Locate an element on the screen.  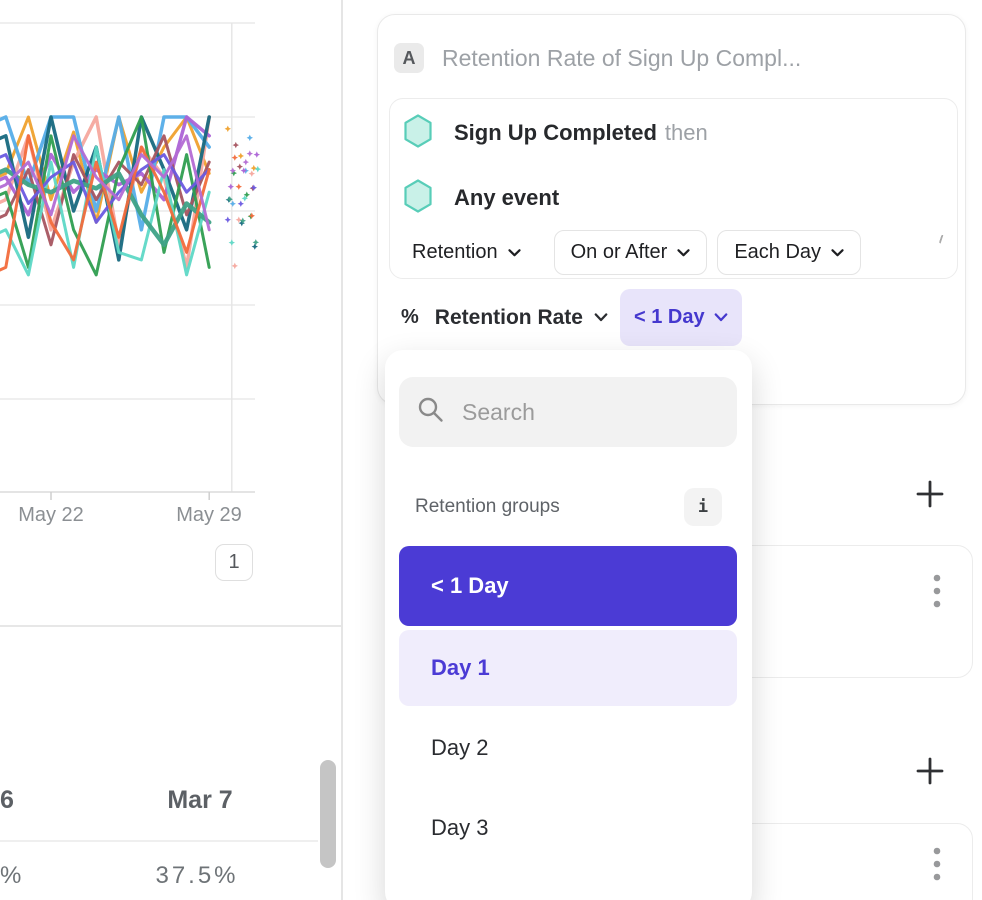
search-icon is located at coordinates (430, 412).